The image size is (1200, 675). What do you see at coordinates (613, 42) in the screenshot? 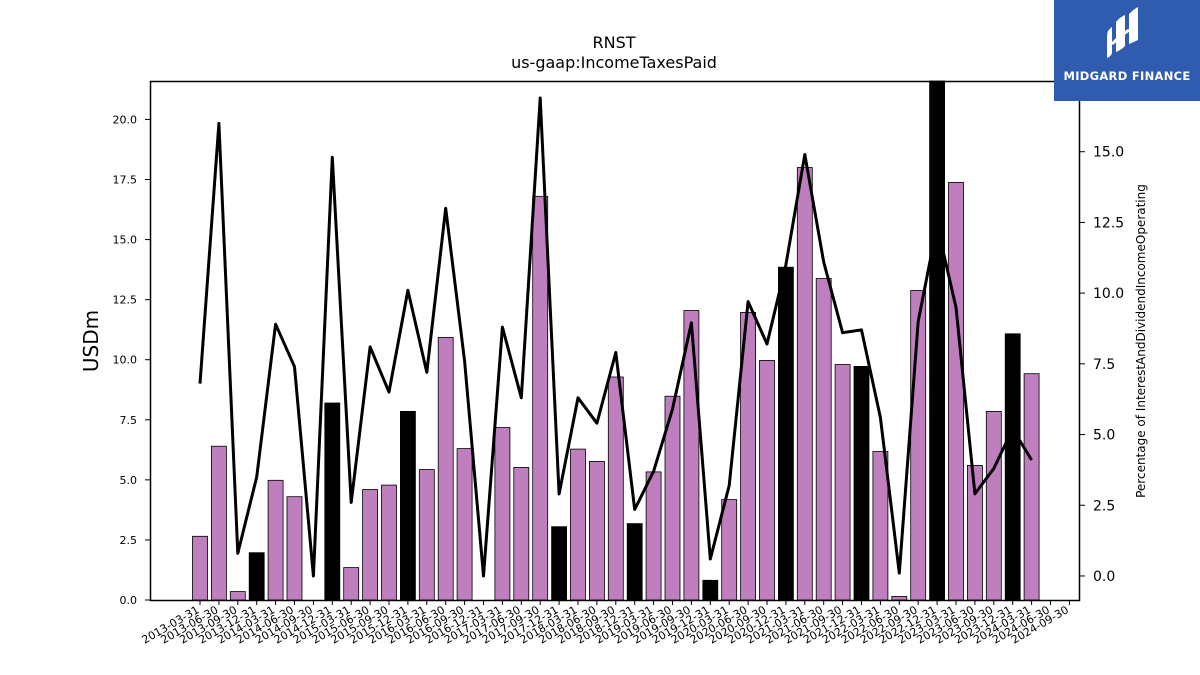
I see `chart-title: RNST` at bounding box center [613, 42].